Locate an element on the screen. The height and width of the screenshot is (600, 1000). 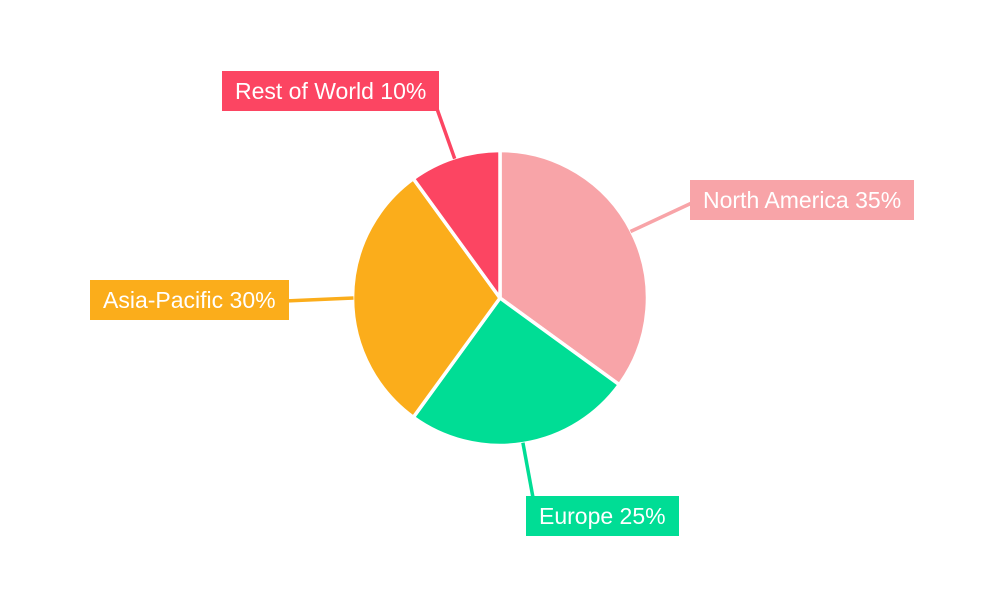
leader-line-asia-pacific is located at coordinates (319, 299).